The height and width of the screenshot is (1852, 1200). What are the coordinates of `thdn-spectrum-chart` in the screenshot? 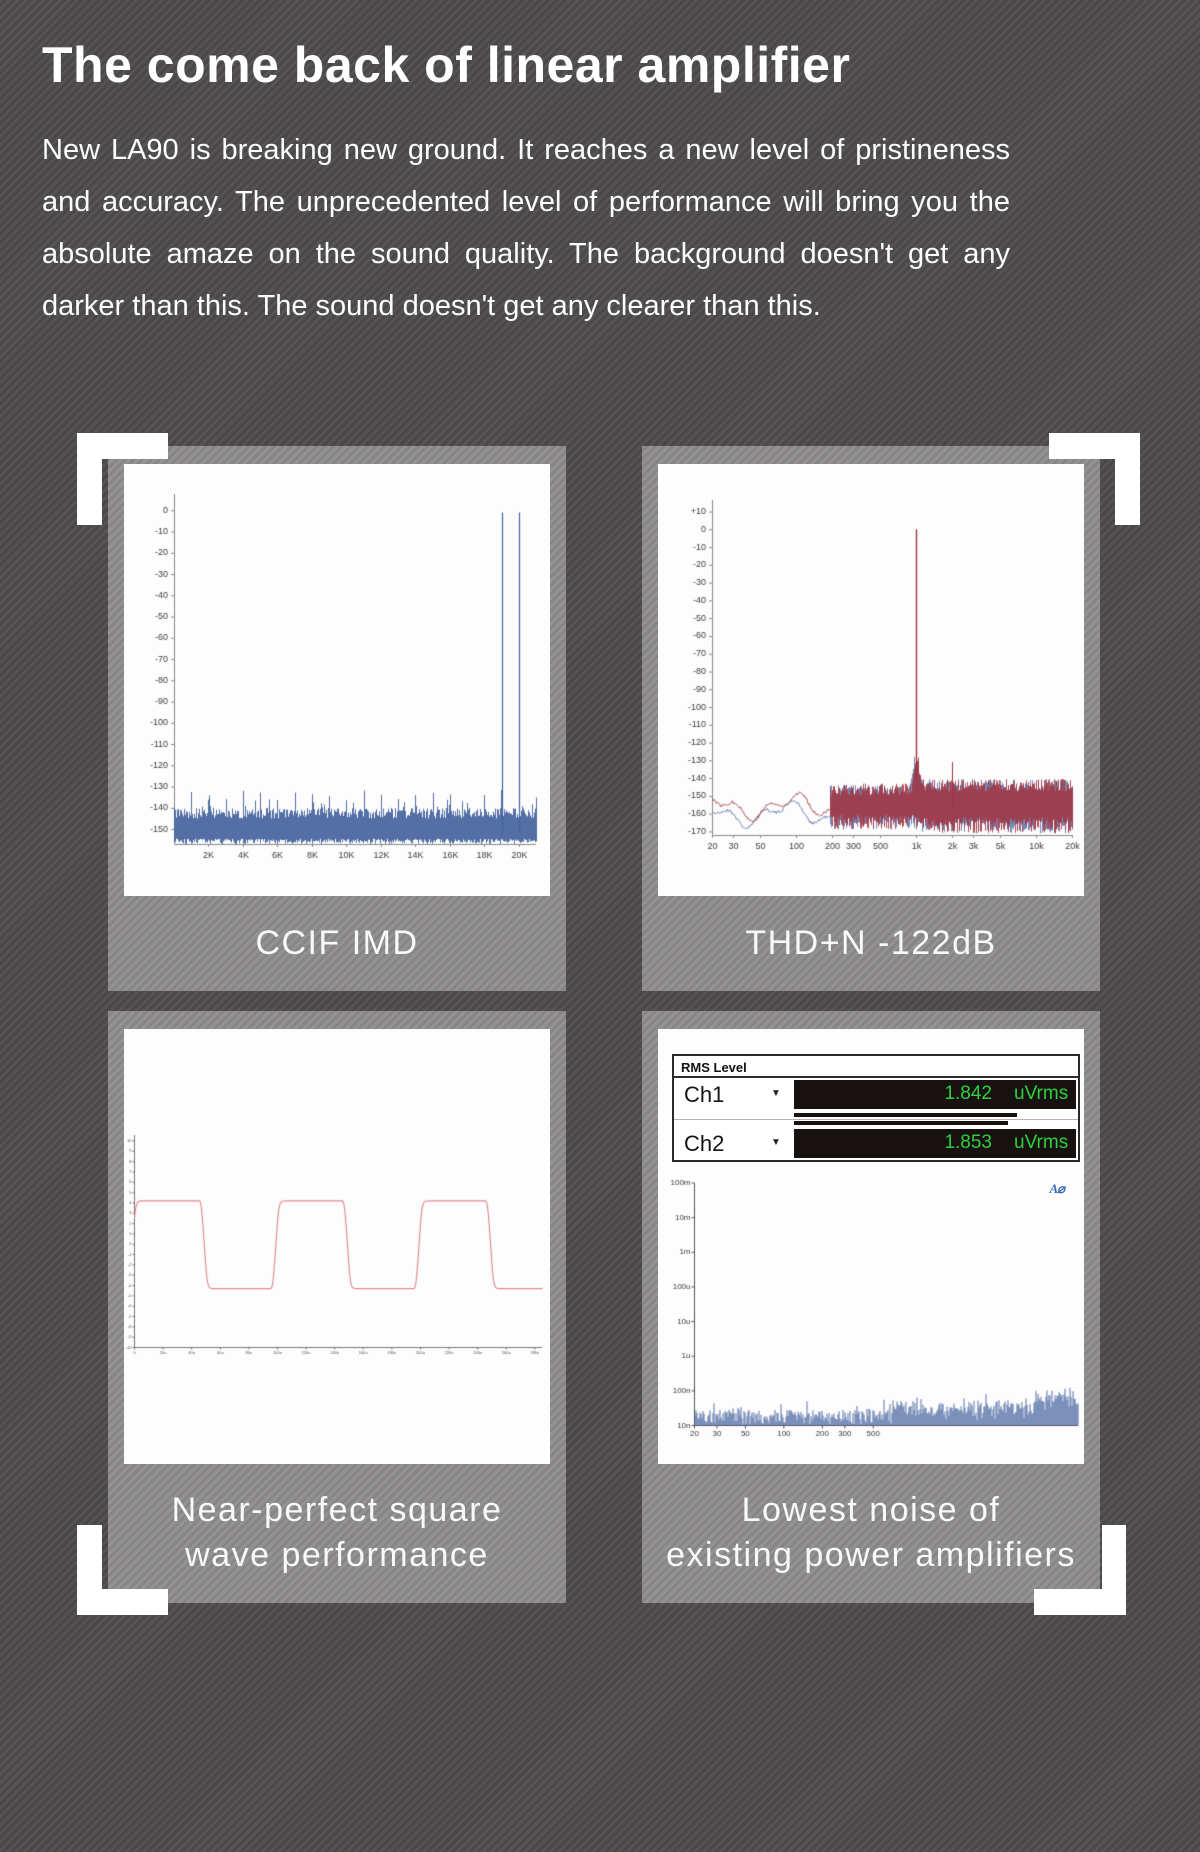 It's located at (871, 679).